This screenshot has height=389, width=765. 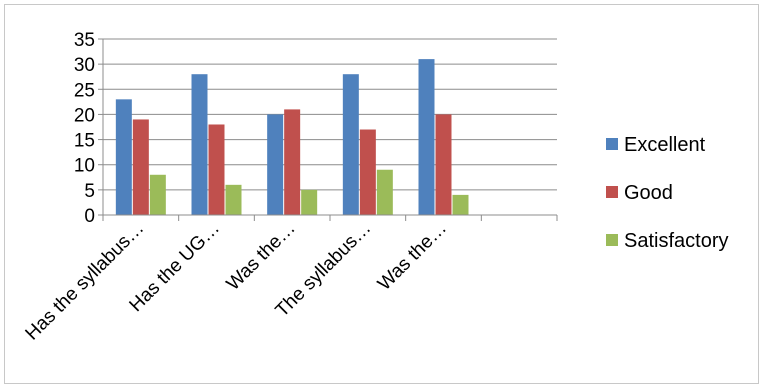 I want to click on legend-swatch-satisfactory, so click(x=612, y=240).